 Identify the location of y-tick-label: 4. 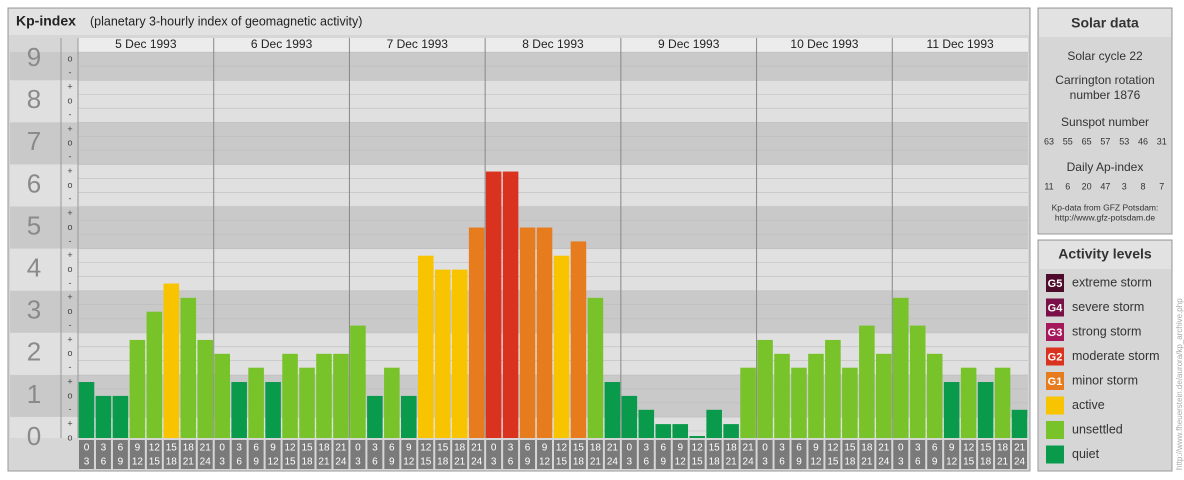
(34, 267).